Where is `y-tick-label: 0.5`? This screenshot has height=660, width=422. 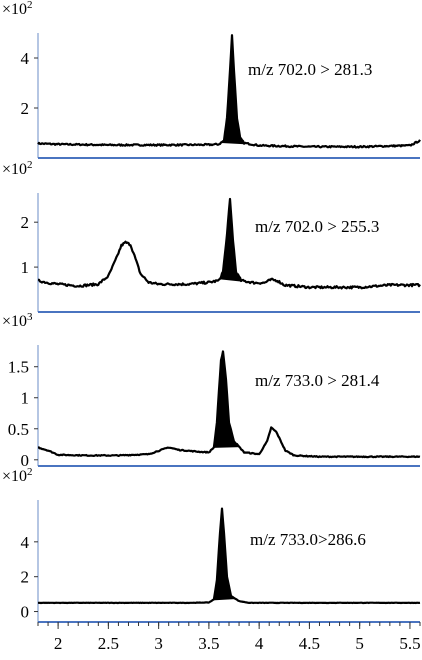
y-tick-label: 0.5 is located at coordinates (18, 429).